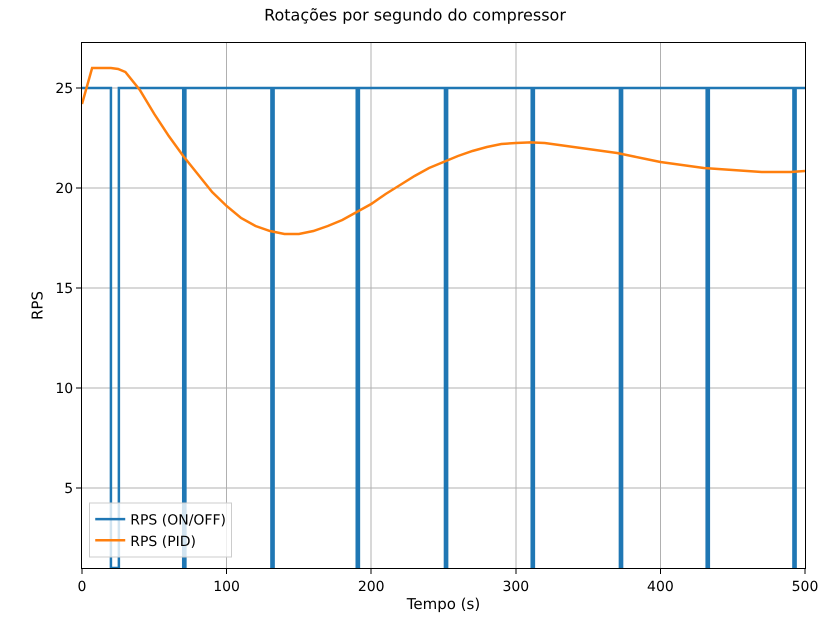 Image resolution: width=830 pixels, height=625 pixels. What do you see at coordinates (415, 15) in the screenshot?
I see `chart-title: Rotações por segundo do compressor` at bounding box center [415, 15].